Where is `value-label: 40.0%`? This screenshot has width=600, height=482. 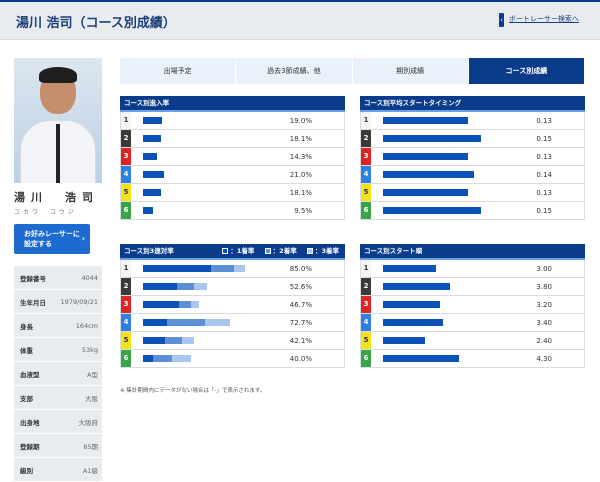
value-label: 40.0% is located at coordinates (300, 358).